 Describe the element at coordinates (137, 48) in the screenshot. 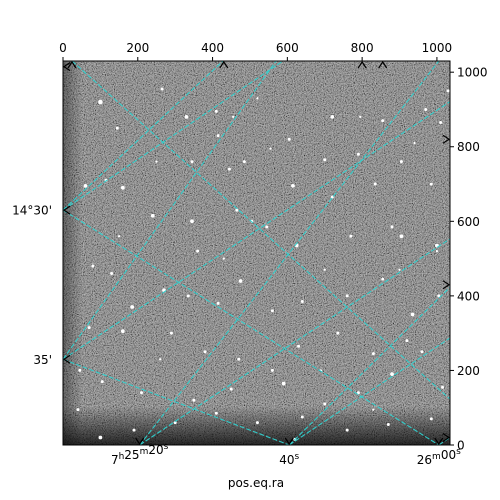

I see `top-tick-label-200: 200` at that location.